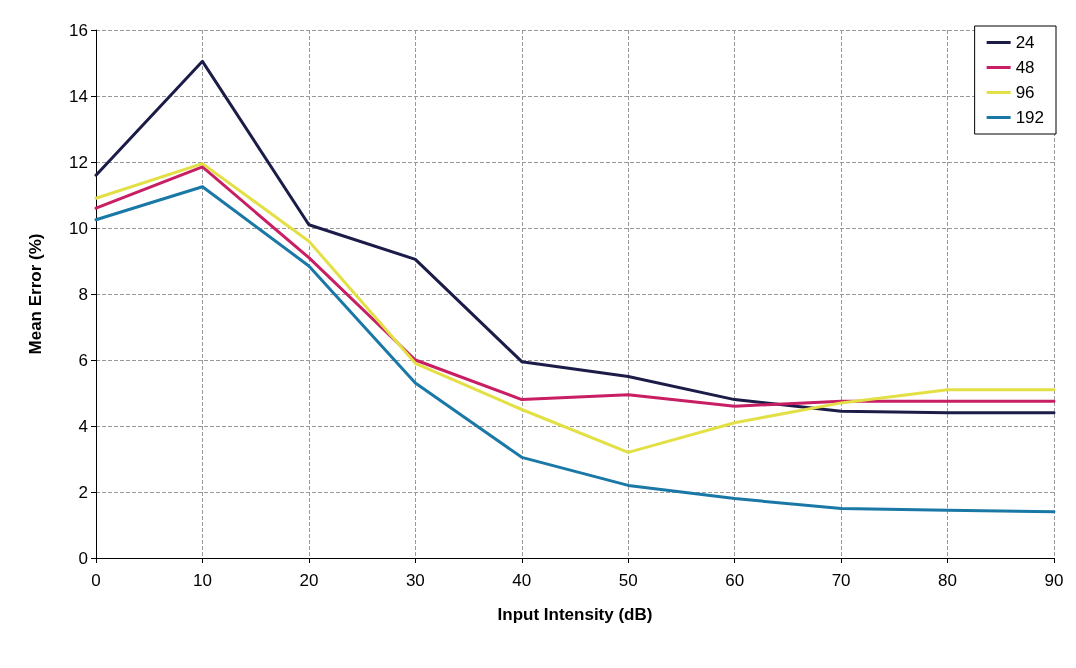 This screenshot has width=1076, height=668. Describe the element at coordinates (948, 580) in the screenshot. I see `x-tick-label: 80` at that location.